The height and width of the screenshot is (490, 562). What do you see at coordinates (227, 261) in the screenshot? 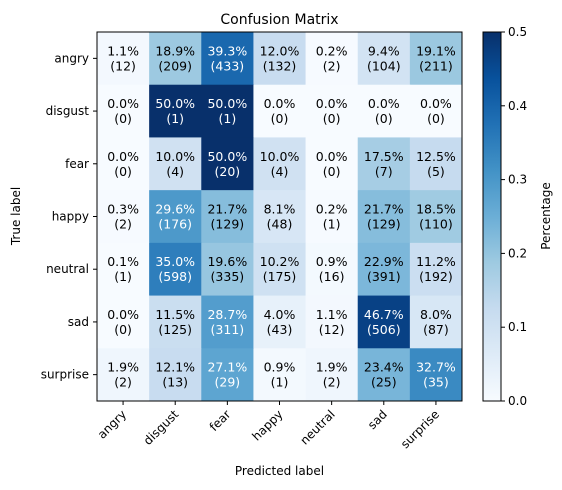
I see `cell-percent-label: 19.6%` at bounding box center [227, 261].